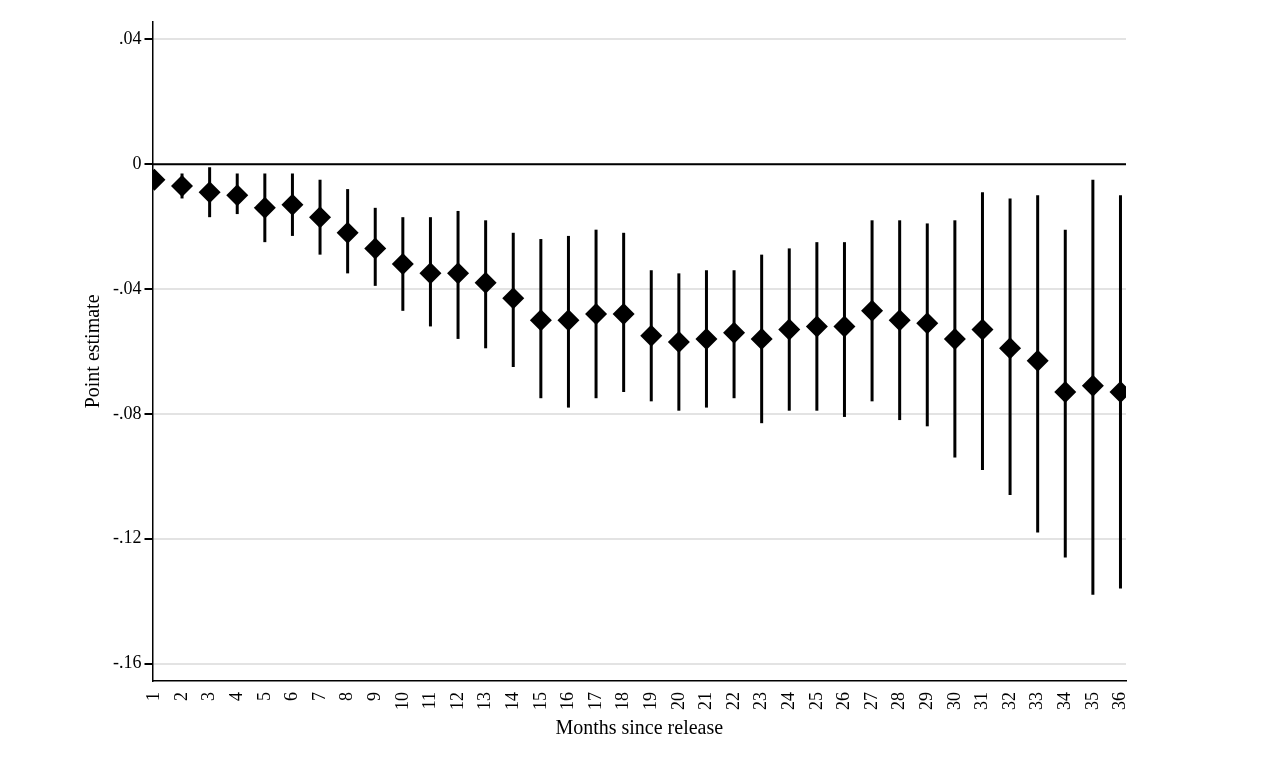  What do you see at coordinates (130, 38) in the screenshot?
I see `y-tick-label: .04` at bounding box center [130, 38].